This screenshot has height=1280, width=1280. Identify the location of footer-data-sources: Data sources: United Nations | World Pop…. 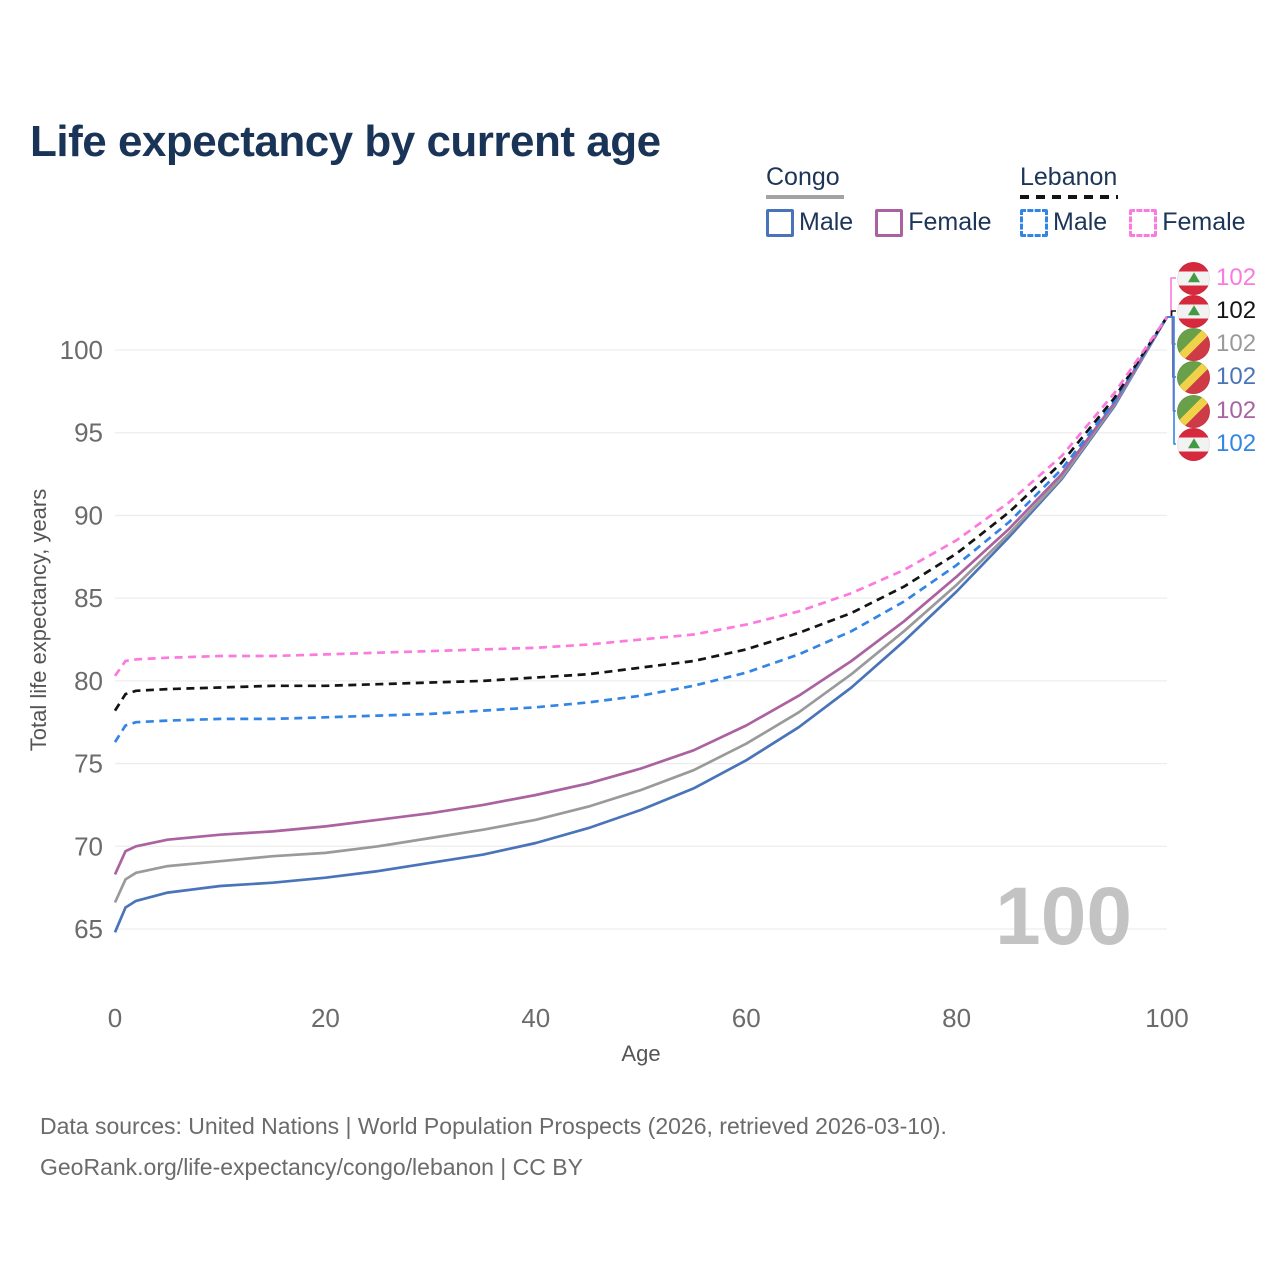
(493, 1126).